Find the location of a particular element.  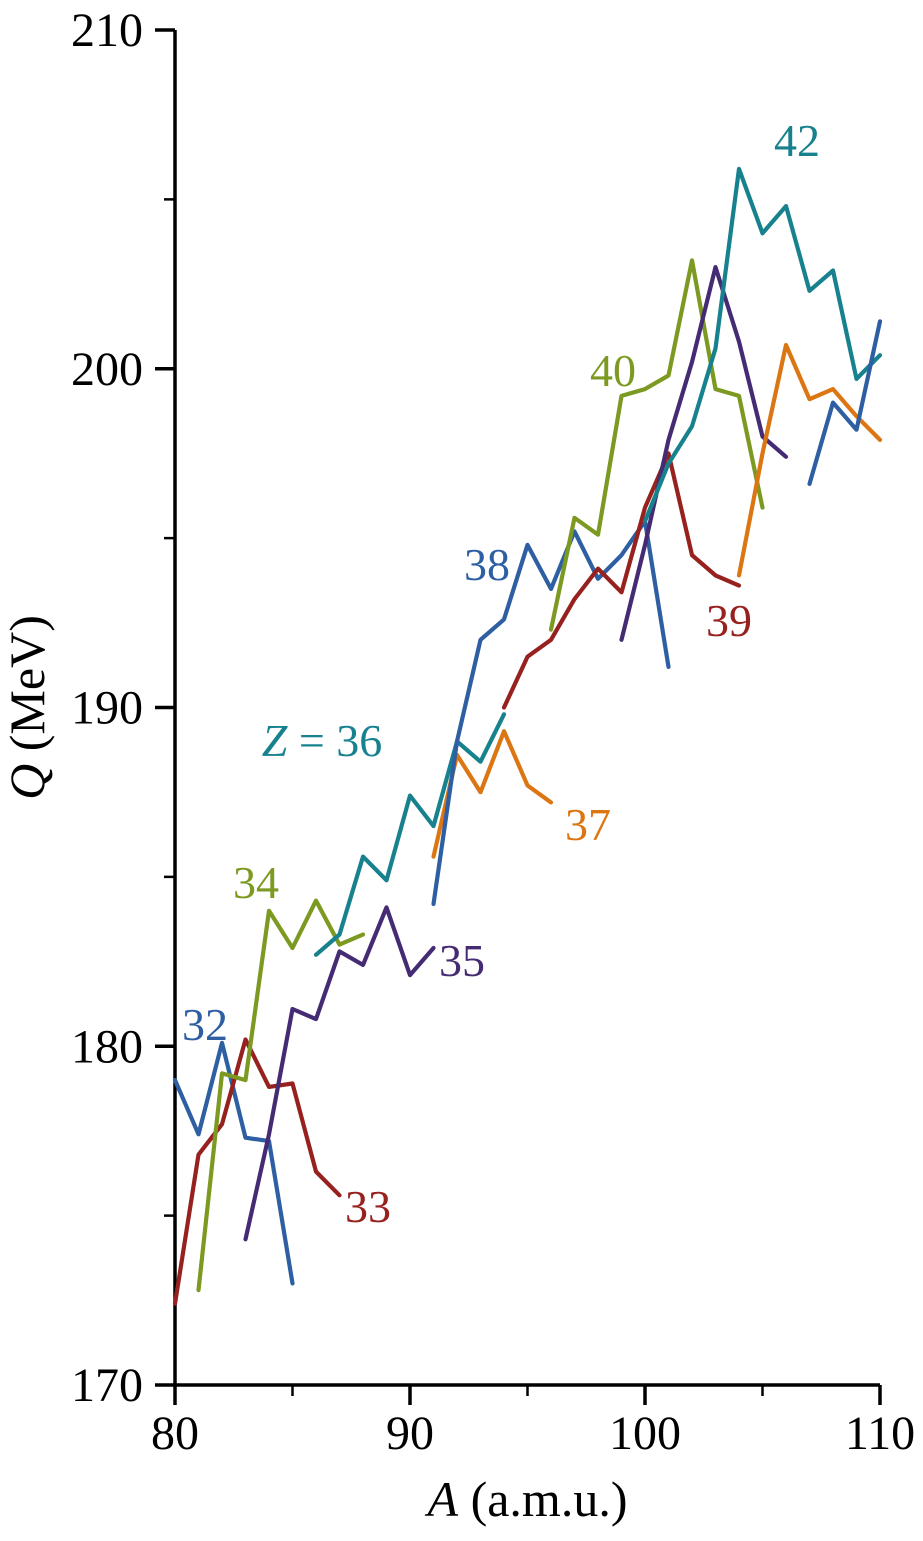

series-line-z42 is located at coordinates (762, 345).